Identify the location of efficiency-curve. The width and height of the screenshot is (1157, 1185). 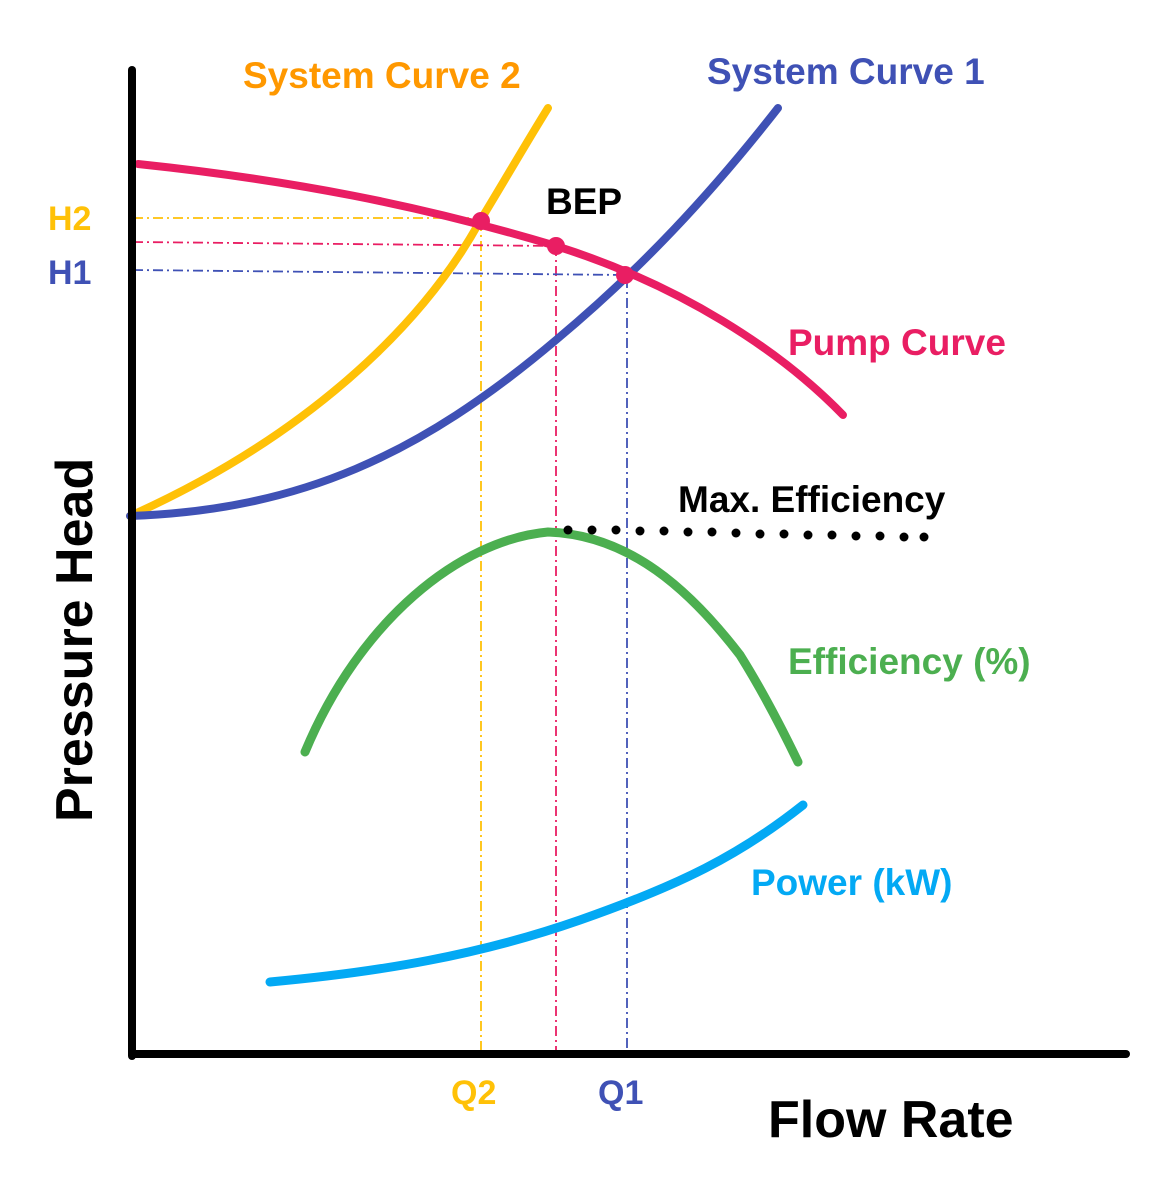
(551, 647).